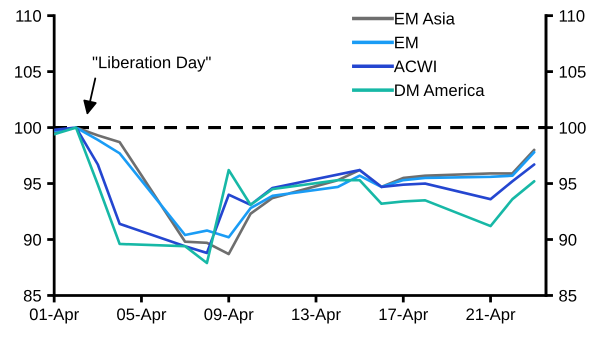 The image size is (604, 340). Describe the element at coordinates (28, 128) in the screenshot. I see `y-tick-label: 100` at that location.